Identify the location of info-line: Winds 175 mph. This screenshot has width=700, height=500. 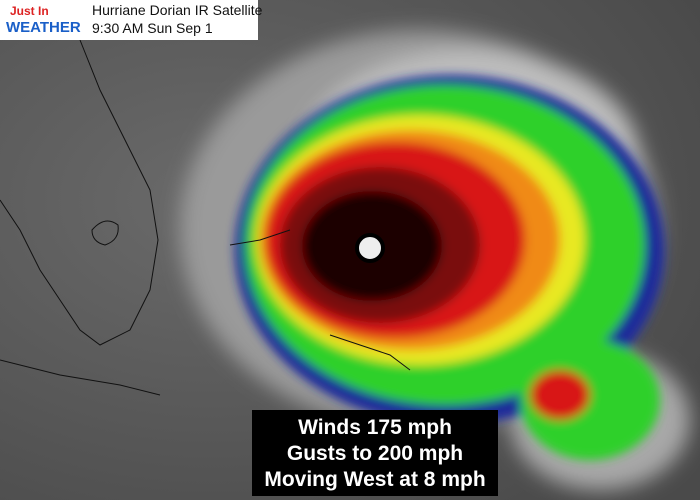
(375, 427).